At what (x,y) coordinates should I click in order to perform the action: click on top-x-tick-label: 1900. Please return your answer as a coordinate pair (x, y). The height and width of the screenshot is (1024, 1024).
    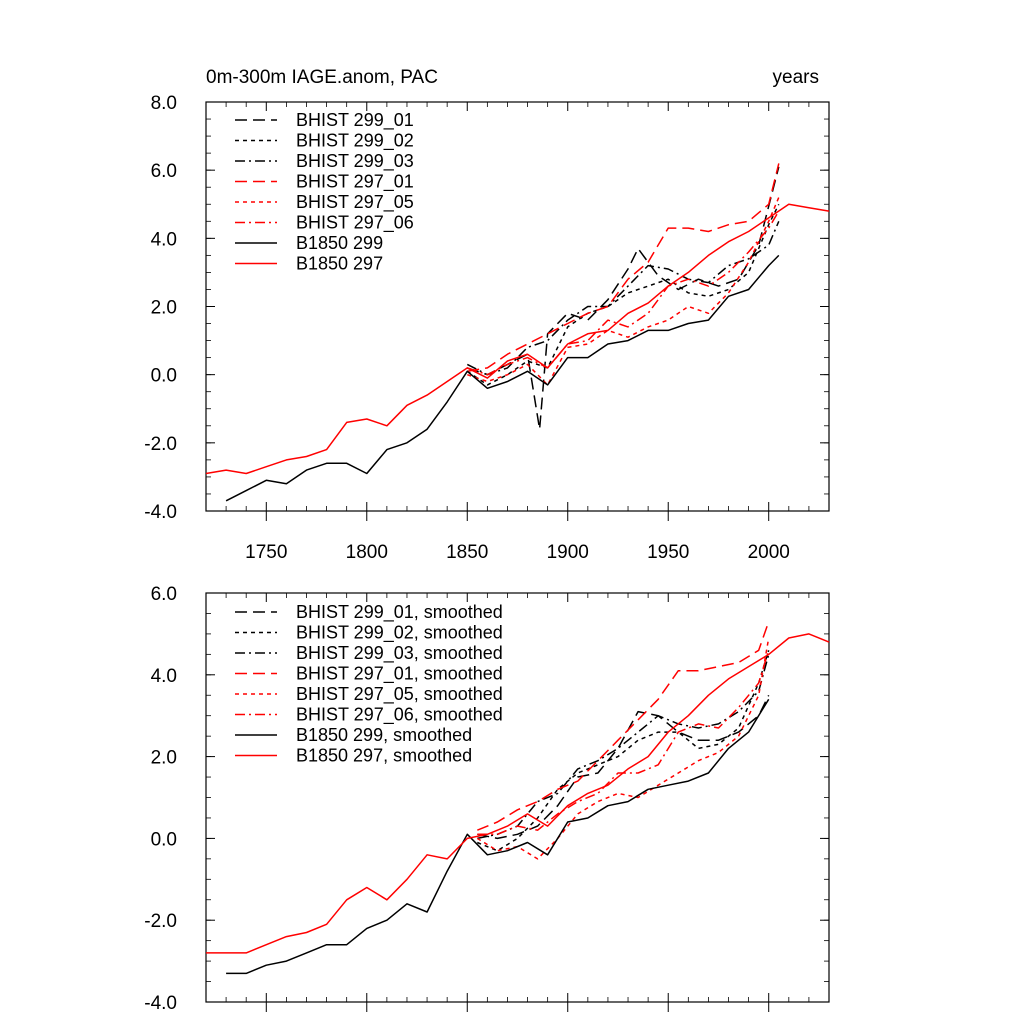
    Looking at the image, I should click on (568, 552).